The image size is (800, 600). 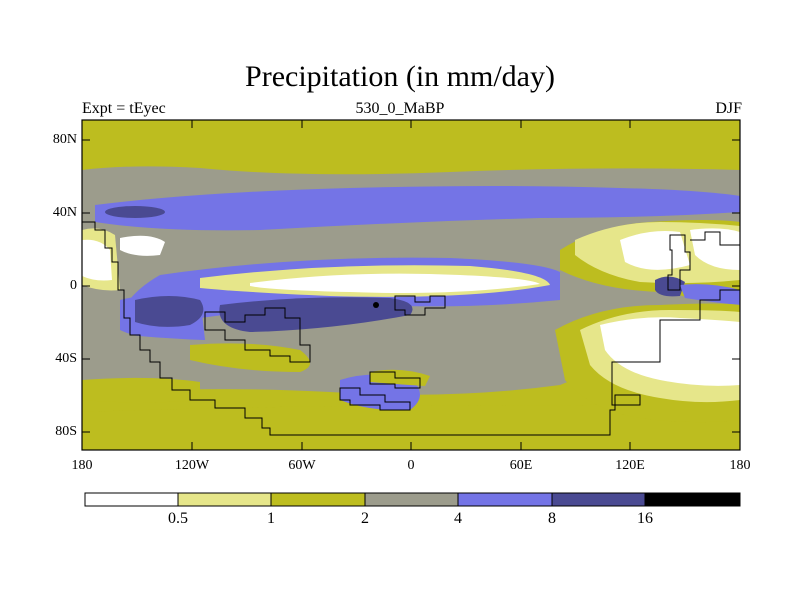 I want to click on y-tick-80n: 80N, so click(x=64, y=139).